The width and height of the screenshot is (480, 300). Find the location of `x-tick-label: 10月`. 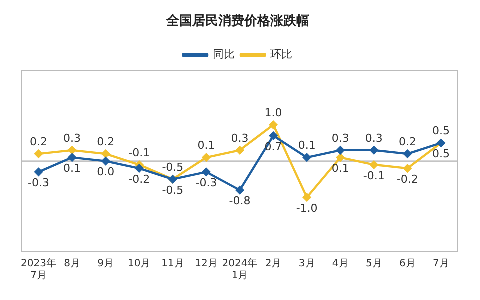

x-tick-label: 10月 is located at coordinates (139, 264).